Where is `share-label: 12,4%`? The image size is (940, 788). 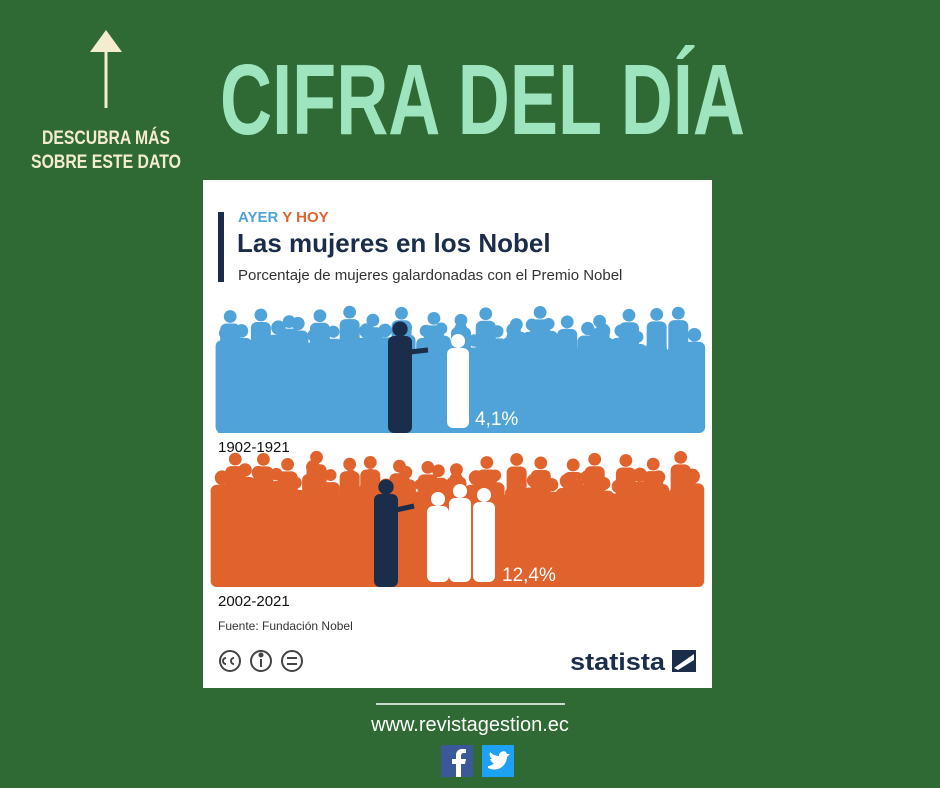
share-label: 12,4% is located at coordinates (529, 575).